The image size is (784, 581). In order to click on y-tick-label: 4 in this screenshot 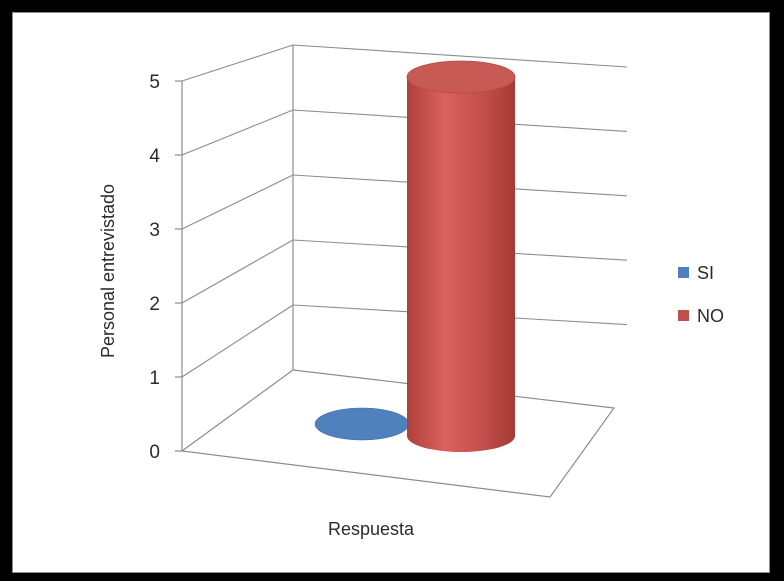, I will do `click(154, 156)`.